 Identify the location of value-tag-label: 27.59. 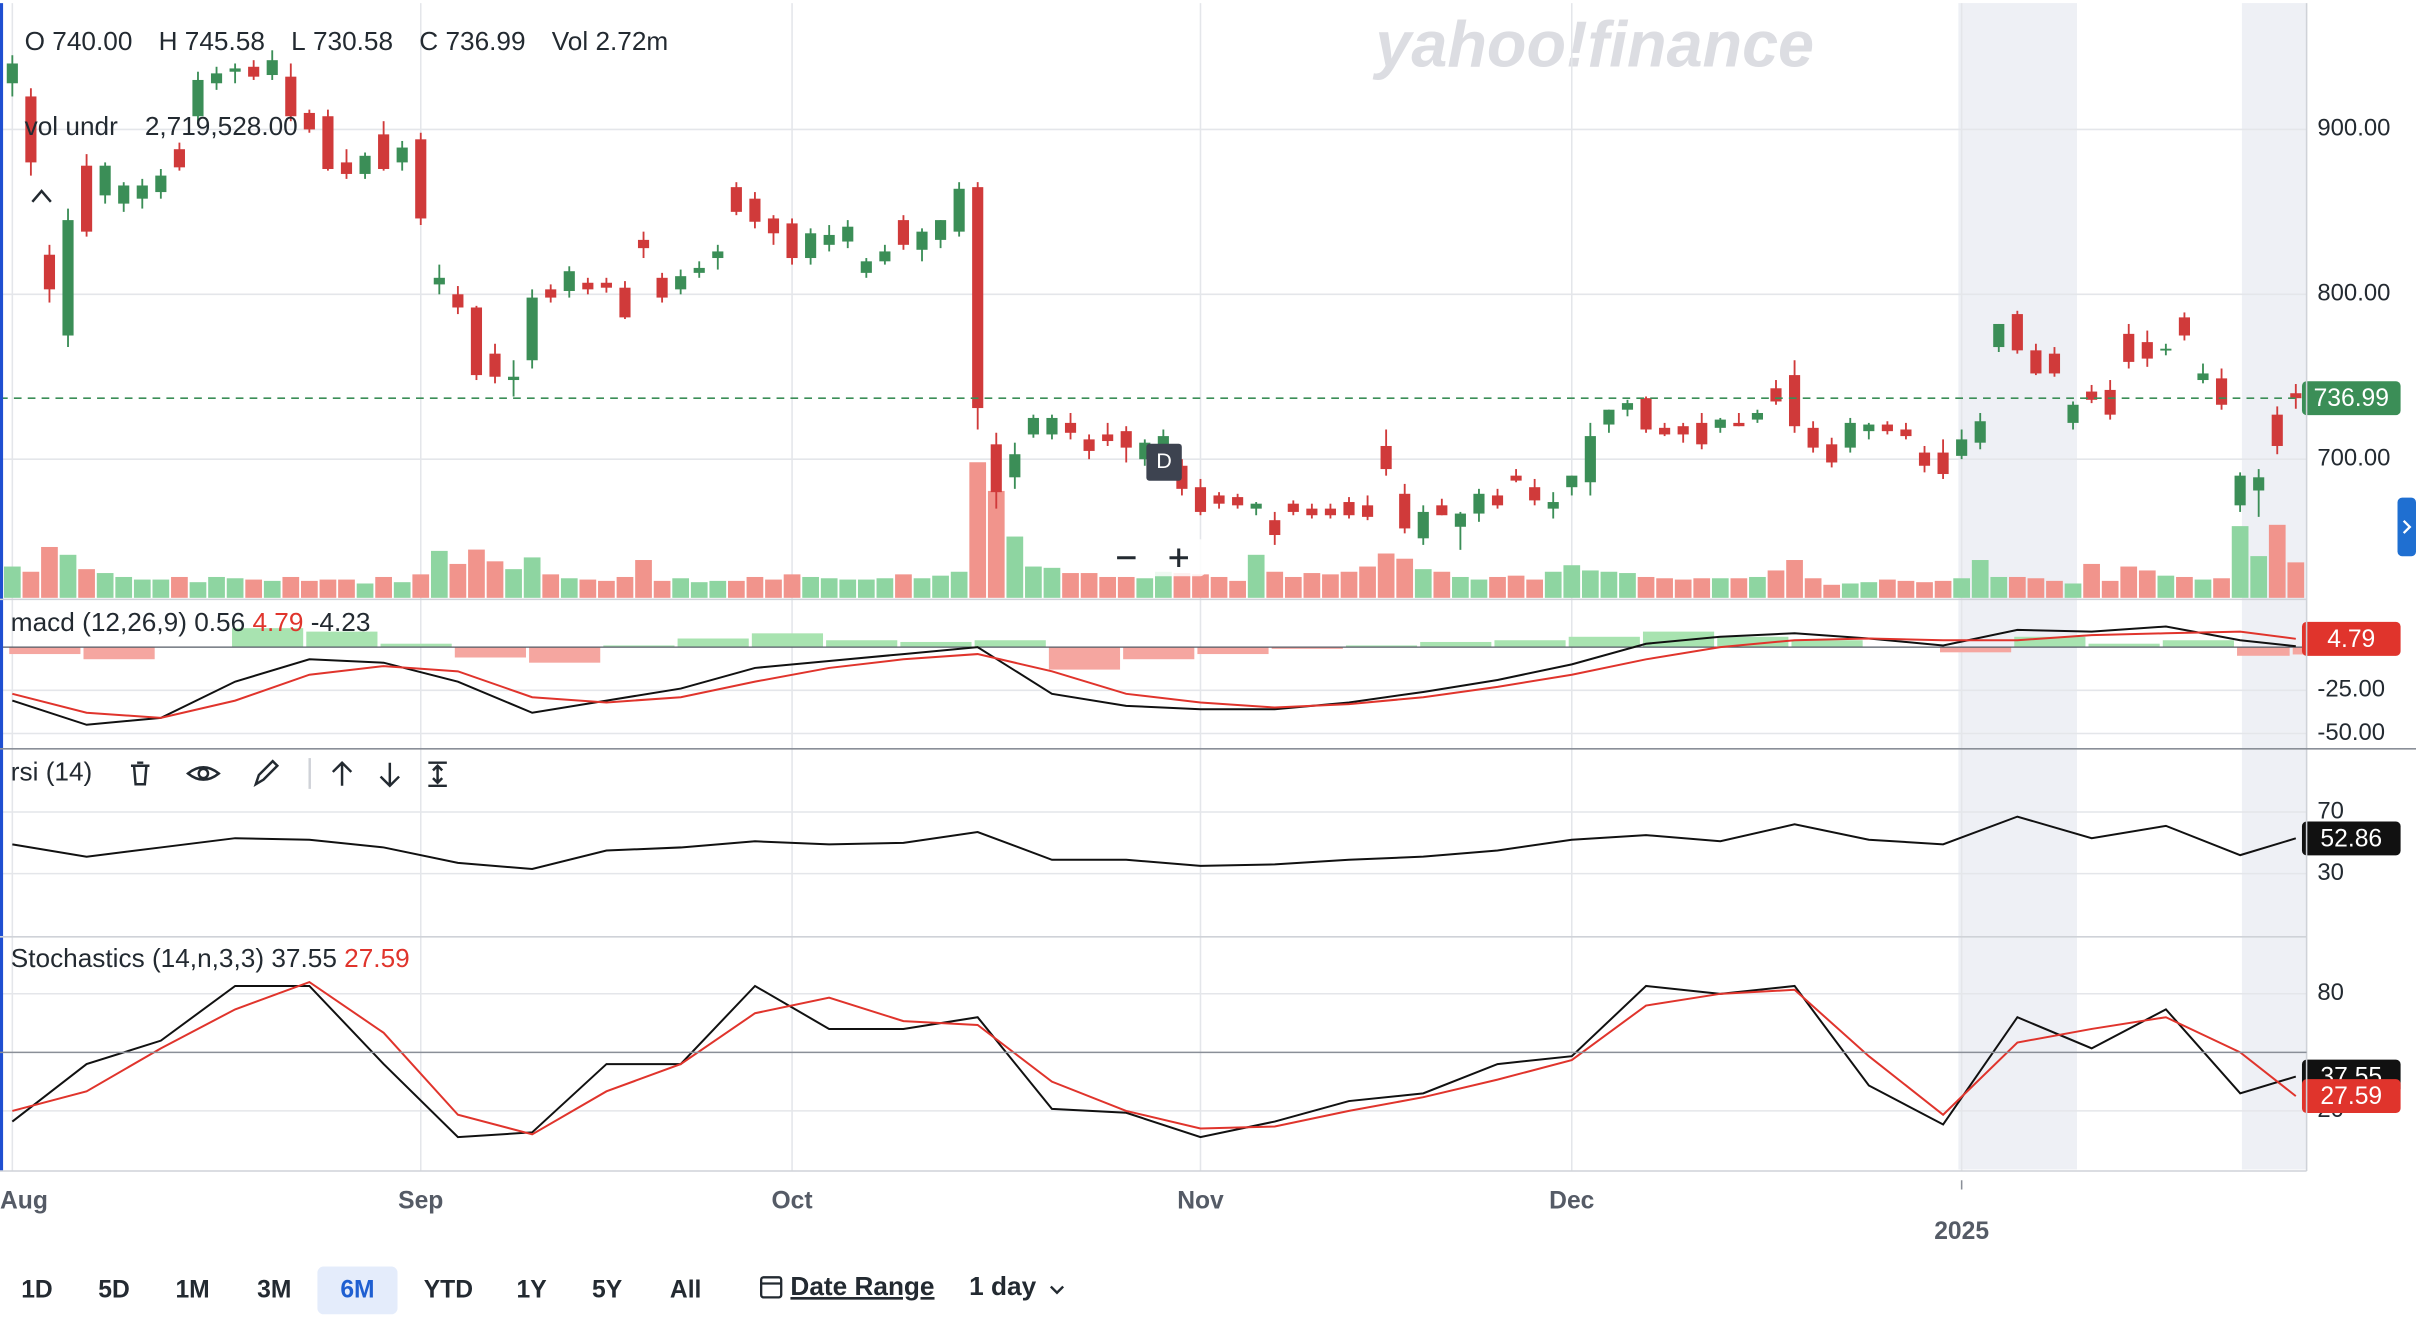
(2351, 1096).